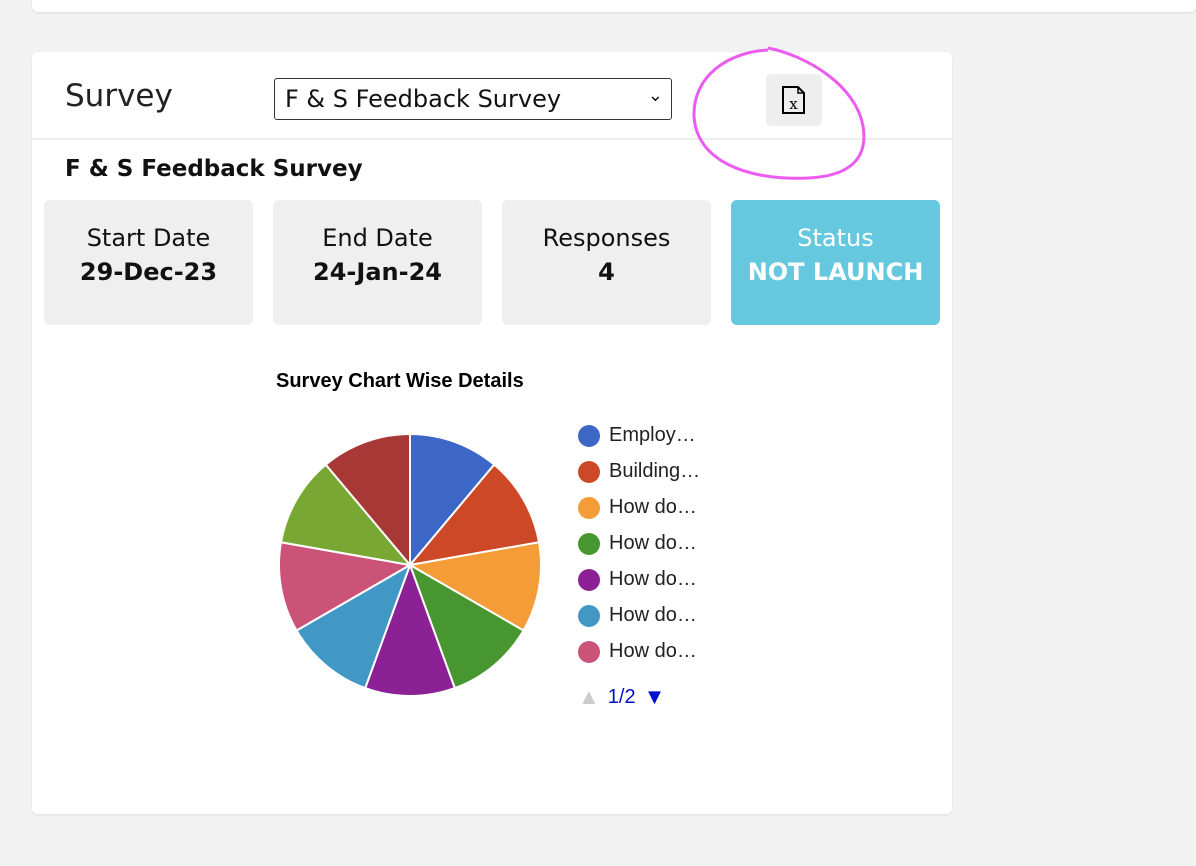 The image size is (1196, 866). Describe the element at coordinates (793, 104) in the screenshot. I see `svg-text: x` at that location.